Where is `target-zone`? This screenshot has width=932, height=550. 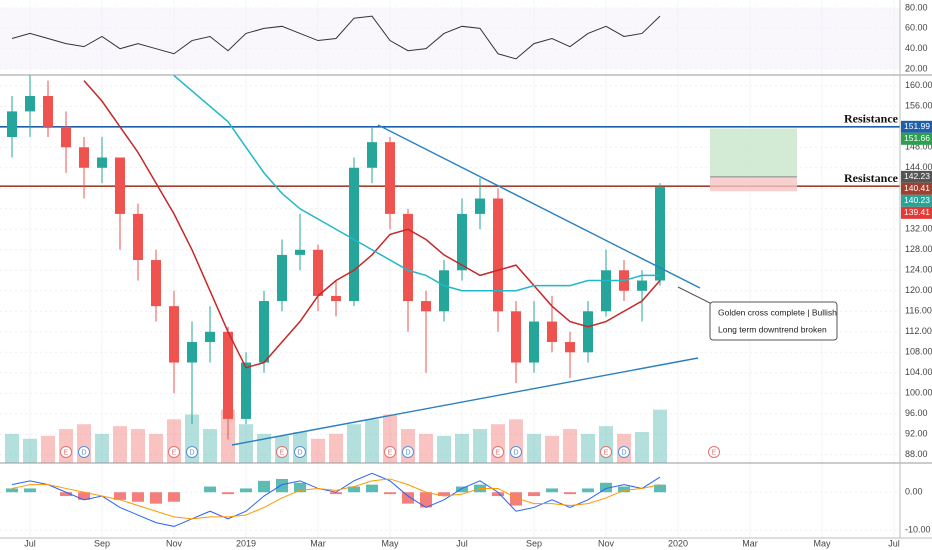 target-zone is located at coordinates (753, 152).